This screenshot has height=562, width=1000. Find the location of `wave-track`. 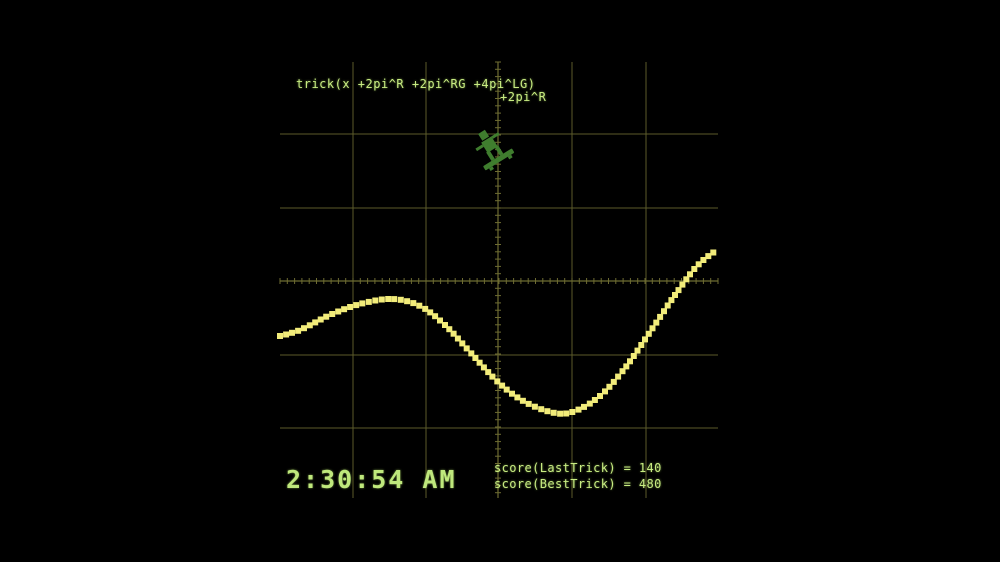

wave-track is located at coordinates (497, 333).